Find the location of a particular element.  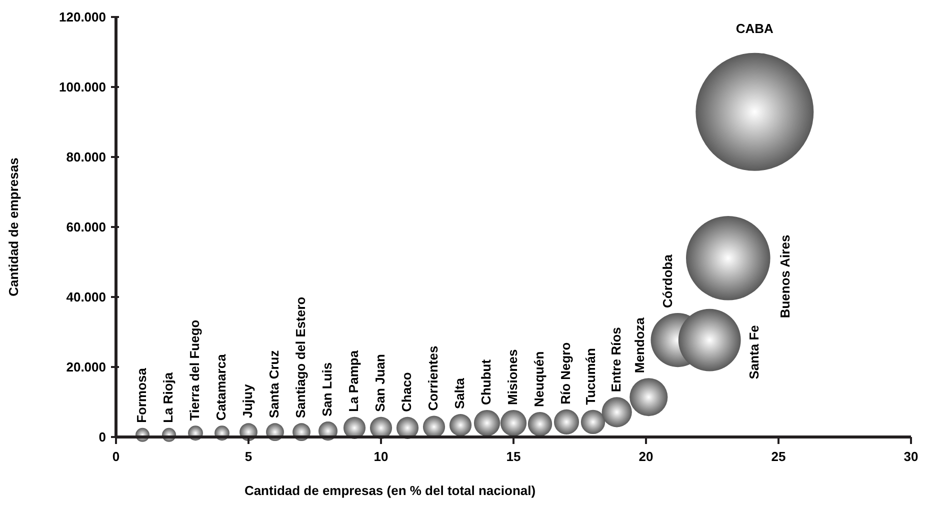

x-tick-label: 0 is located at coordinates (116, 456).